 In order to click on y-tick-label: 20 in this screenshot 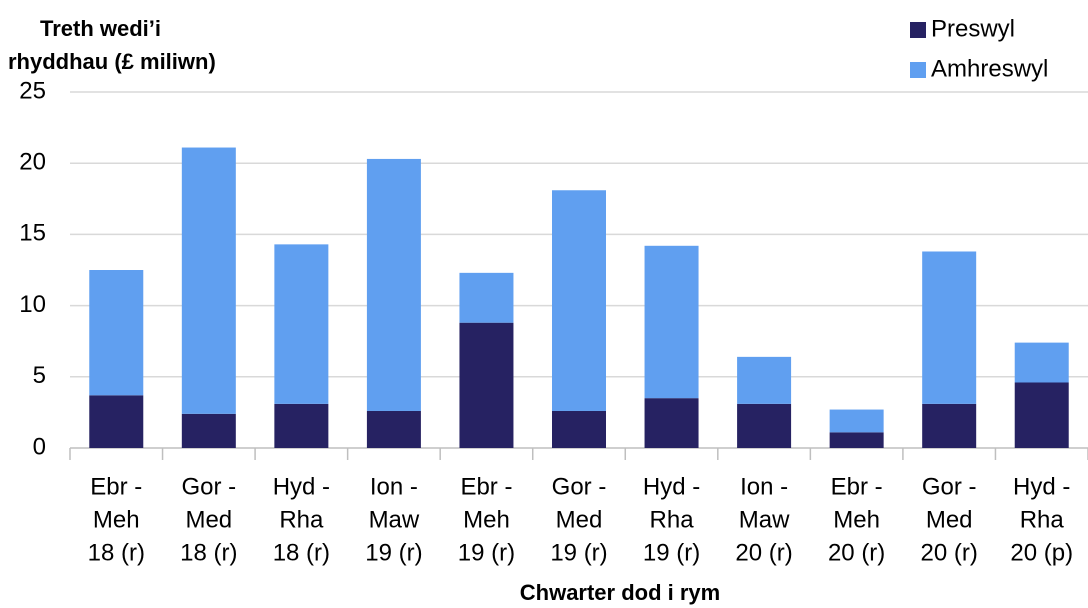, I will do `click(32, 162)`.